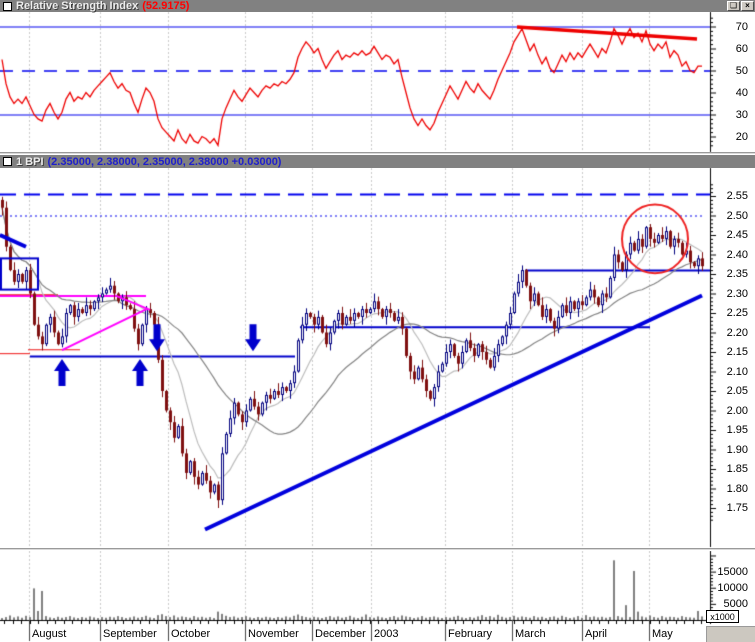 This screenshot has height=642, width=755. I want to click on month-label: February, so click(470, 634).